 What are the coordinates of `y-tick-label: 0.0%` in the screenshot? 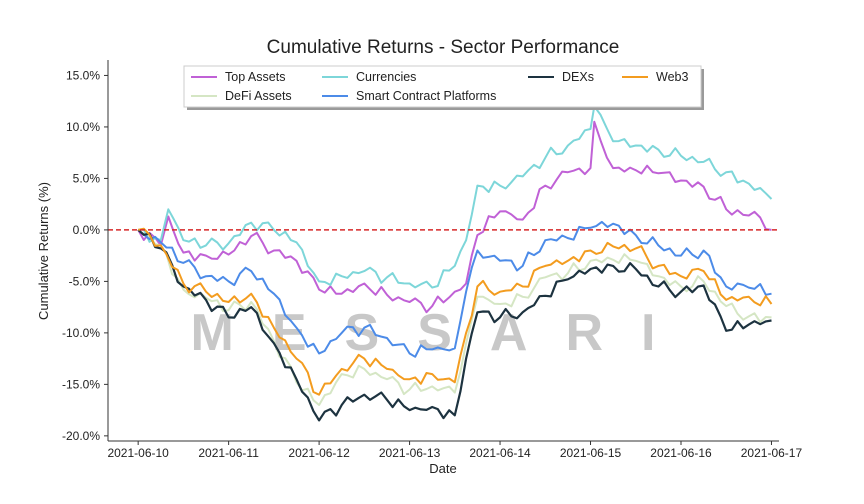 It's located at (87, 230).